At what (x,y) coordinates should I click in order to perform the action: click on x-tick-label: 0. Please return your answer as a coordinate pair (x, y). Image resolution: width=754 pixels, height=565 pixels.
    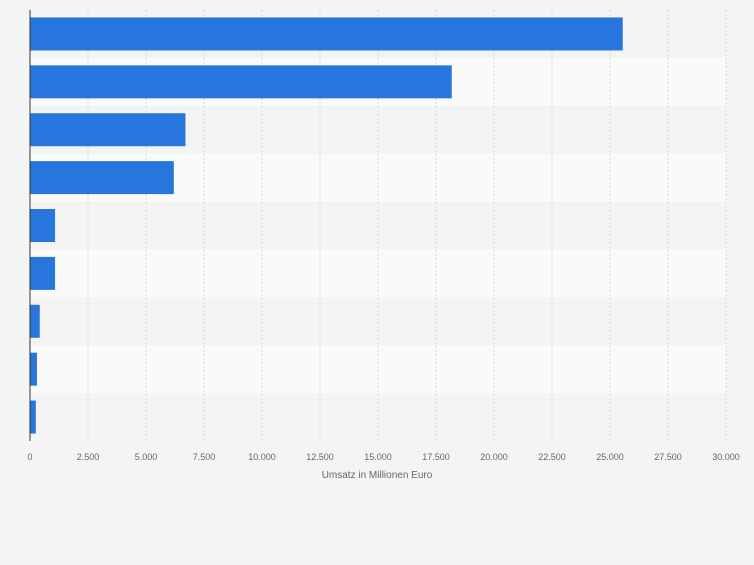
    Looking at the image, I should click on (29, 457).